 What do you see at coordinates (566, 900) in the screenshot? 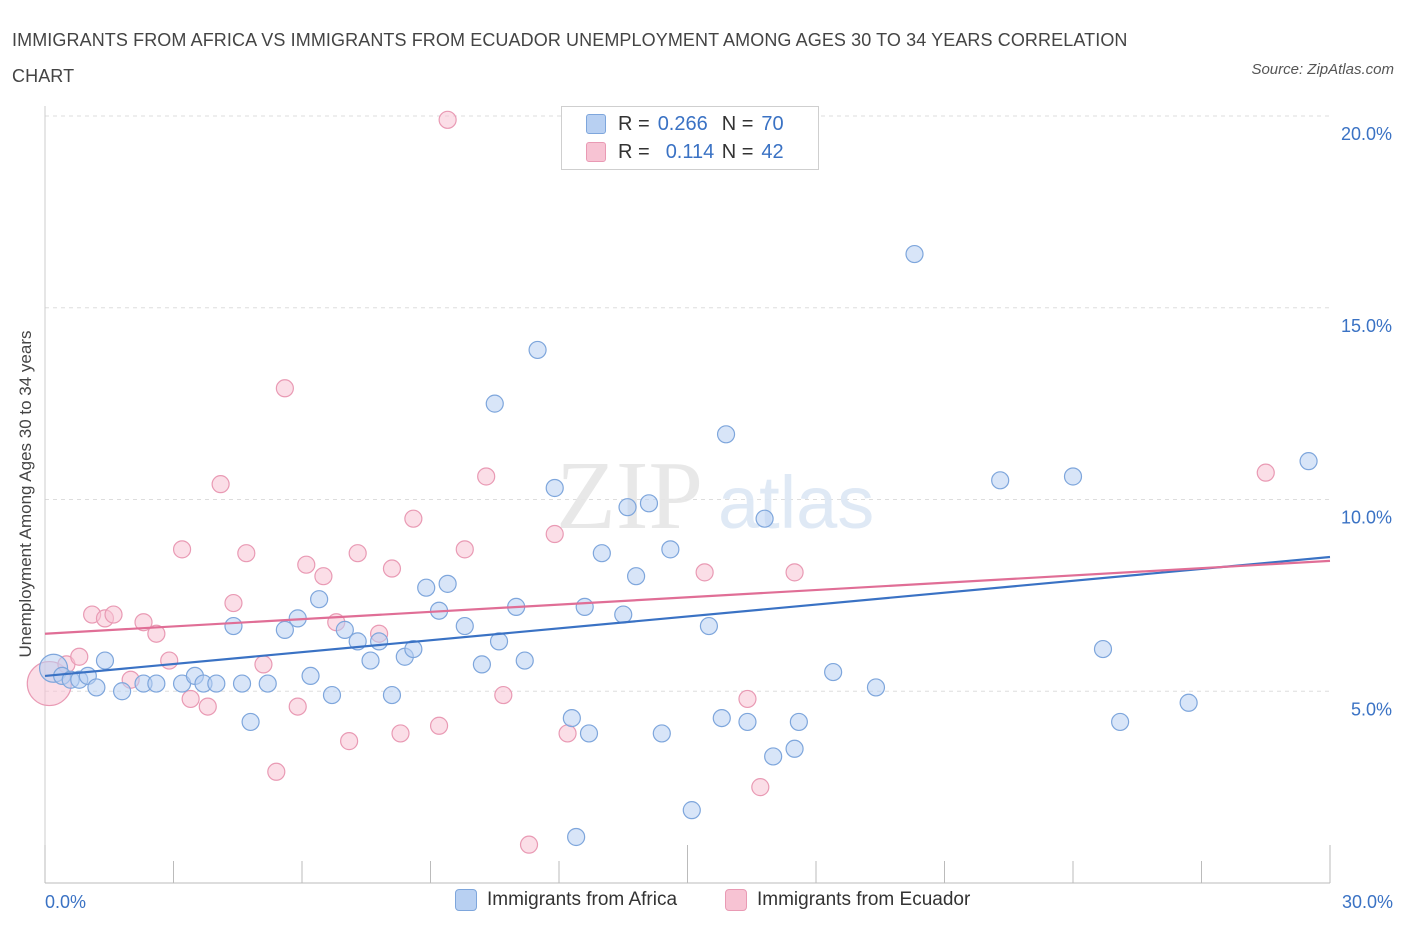
I see `bottom-legend-africa: Immigrants from Africa` at bounding box center [566, 900].